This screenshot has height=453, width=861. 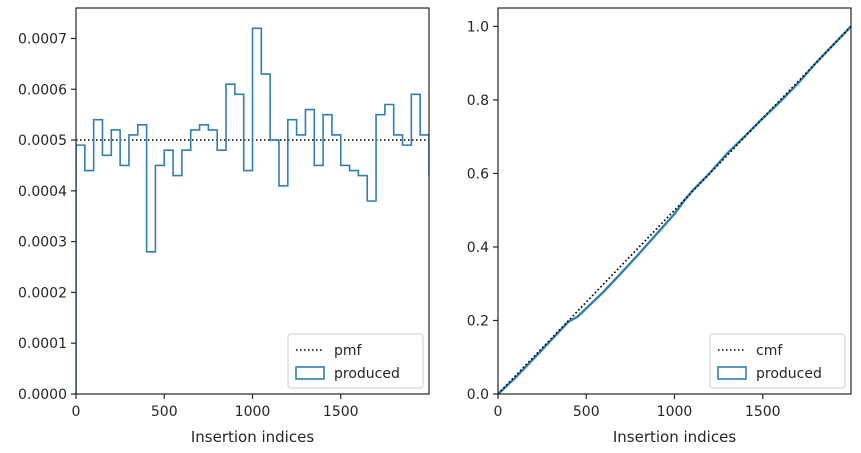 I want to click on y-tick-label: 0.0, so click(x=478, y=395).